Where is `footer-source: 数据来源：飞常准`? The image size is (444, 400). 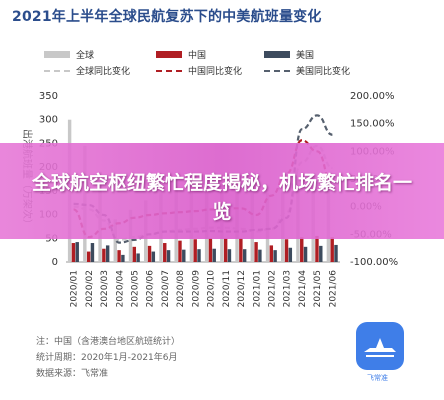
footer-source: 数据来源：飞常准 is located at coordinates (72, 374).